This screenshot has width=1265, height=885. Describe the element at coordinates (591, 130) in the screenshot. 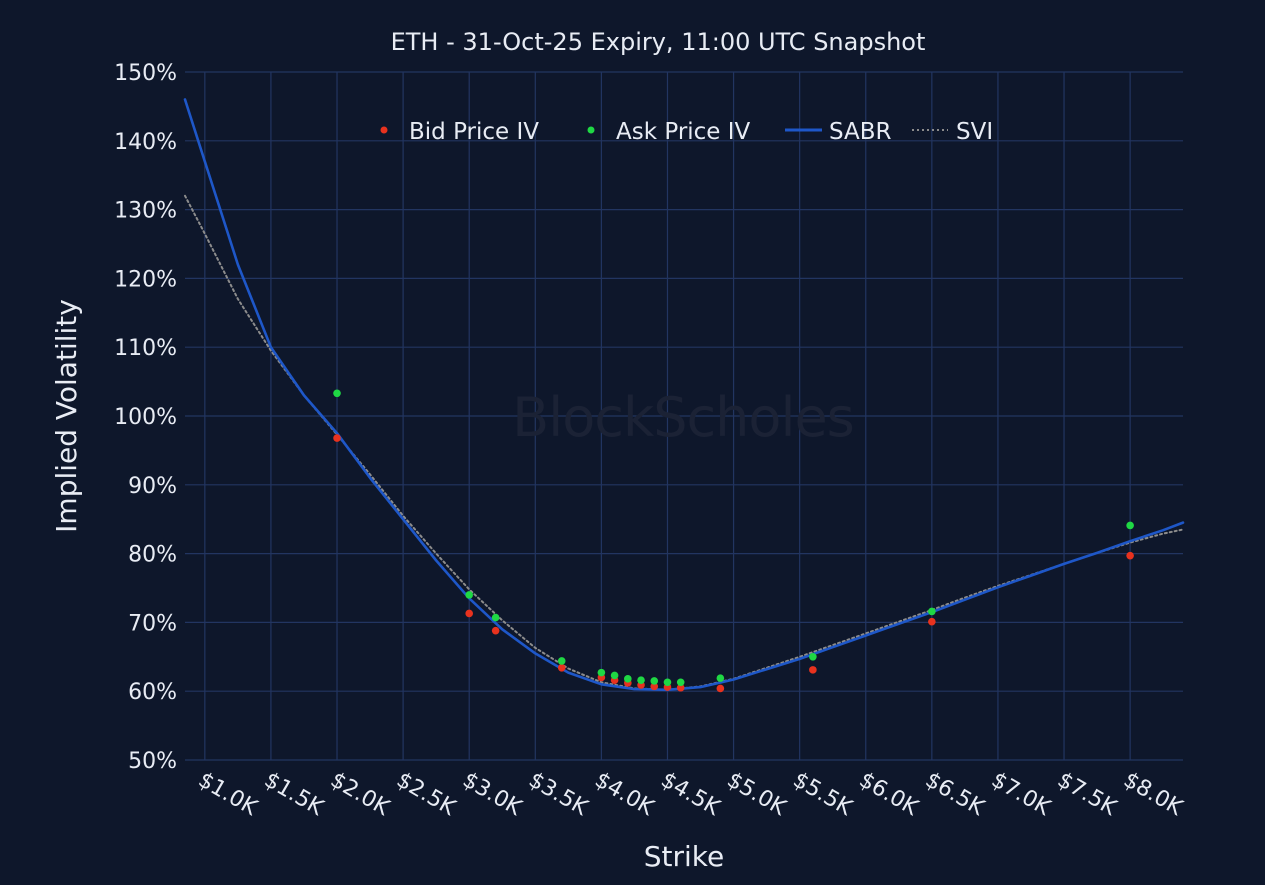

I see `legend-ask-marker` at that location.